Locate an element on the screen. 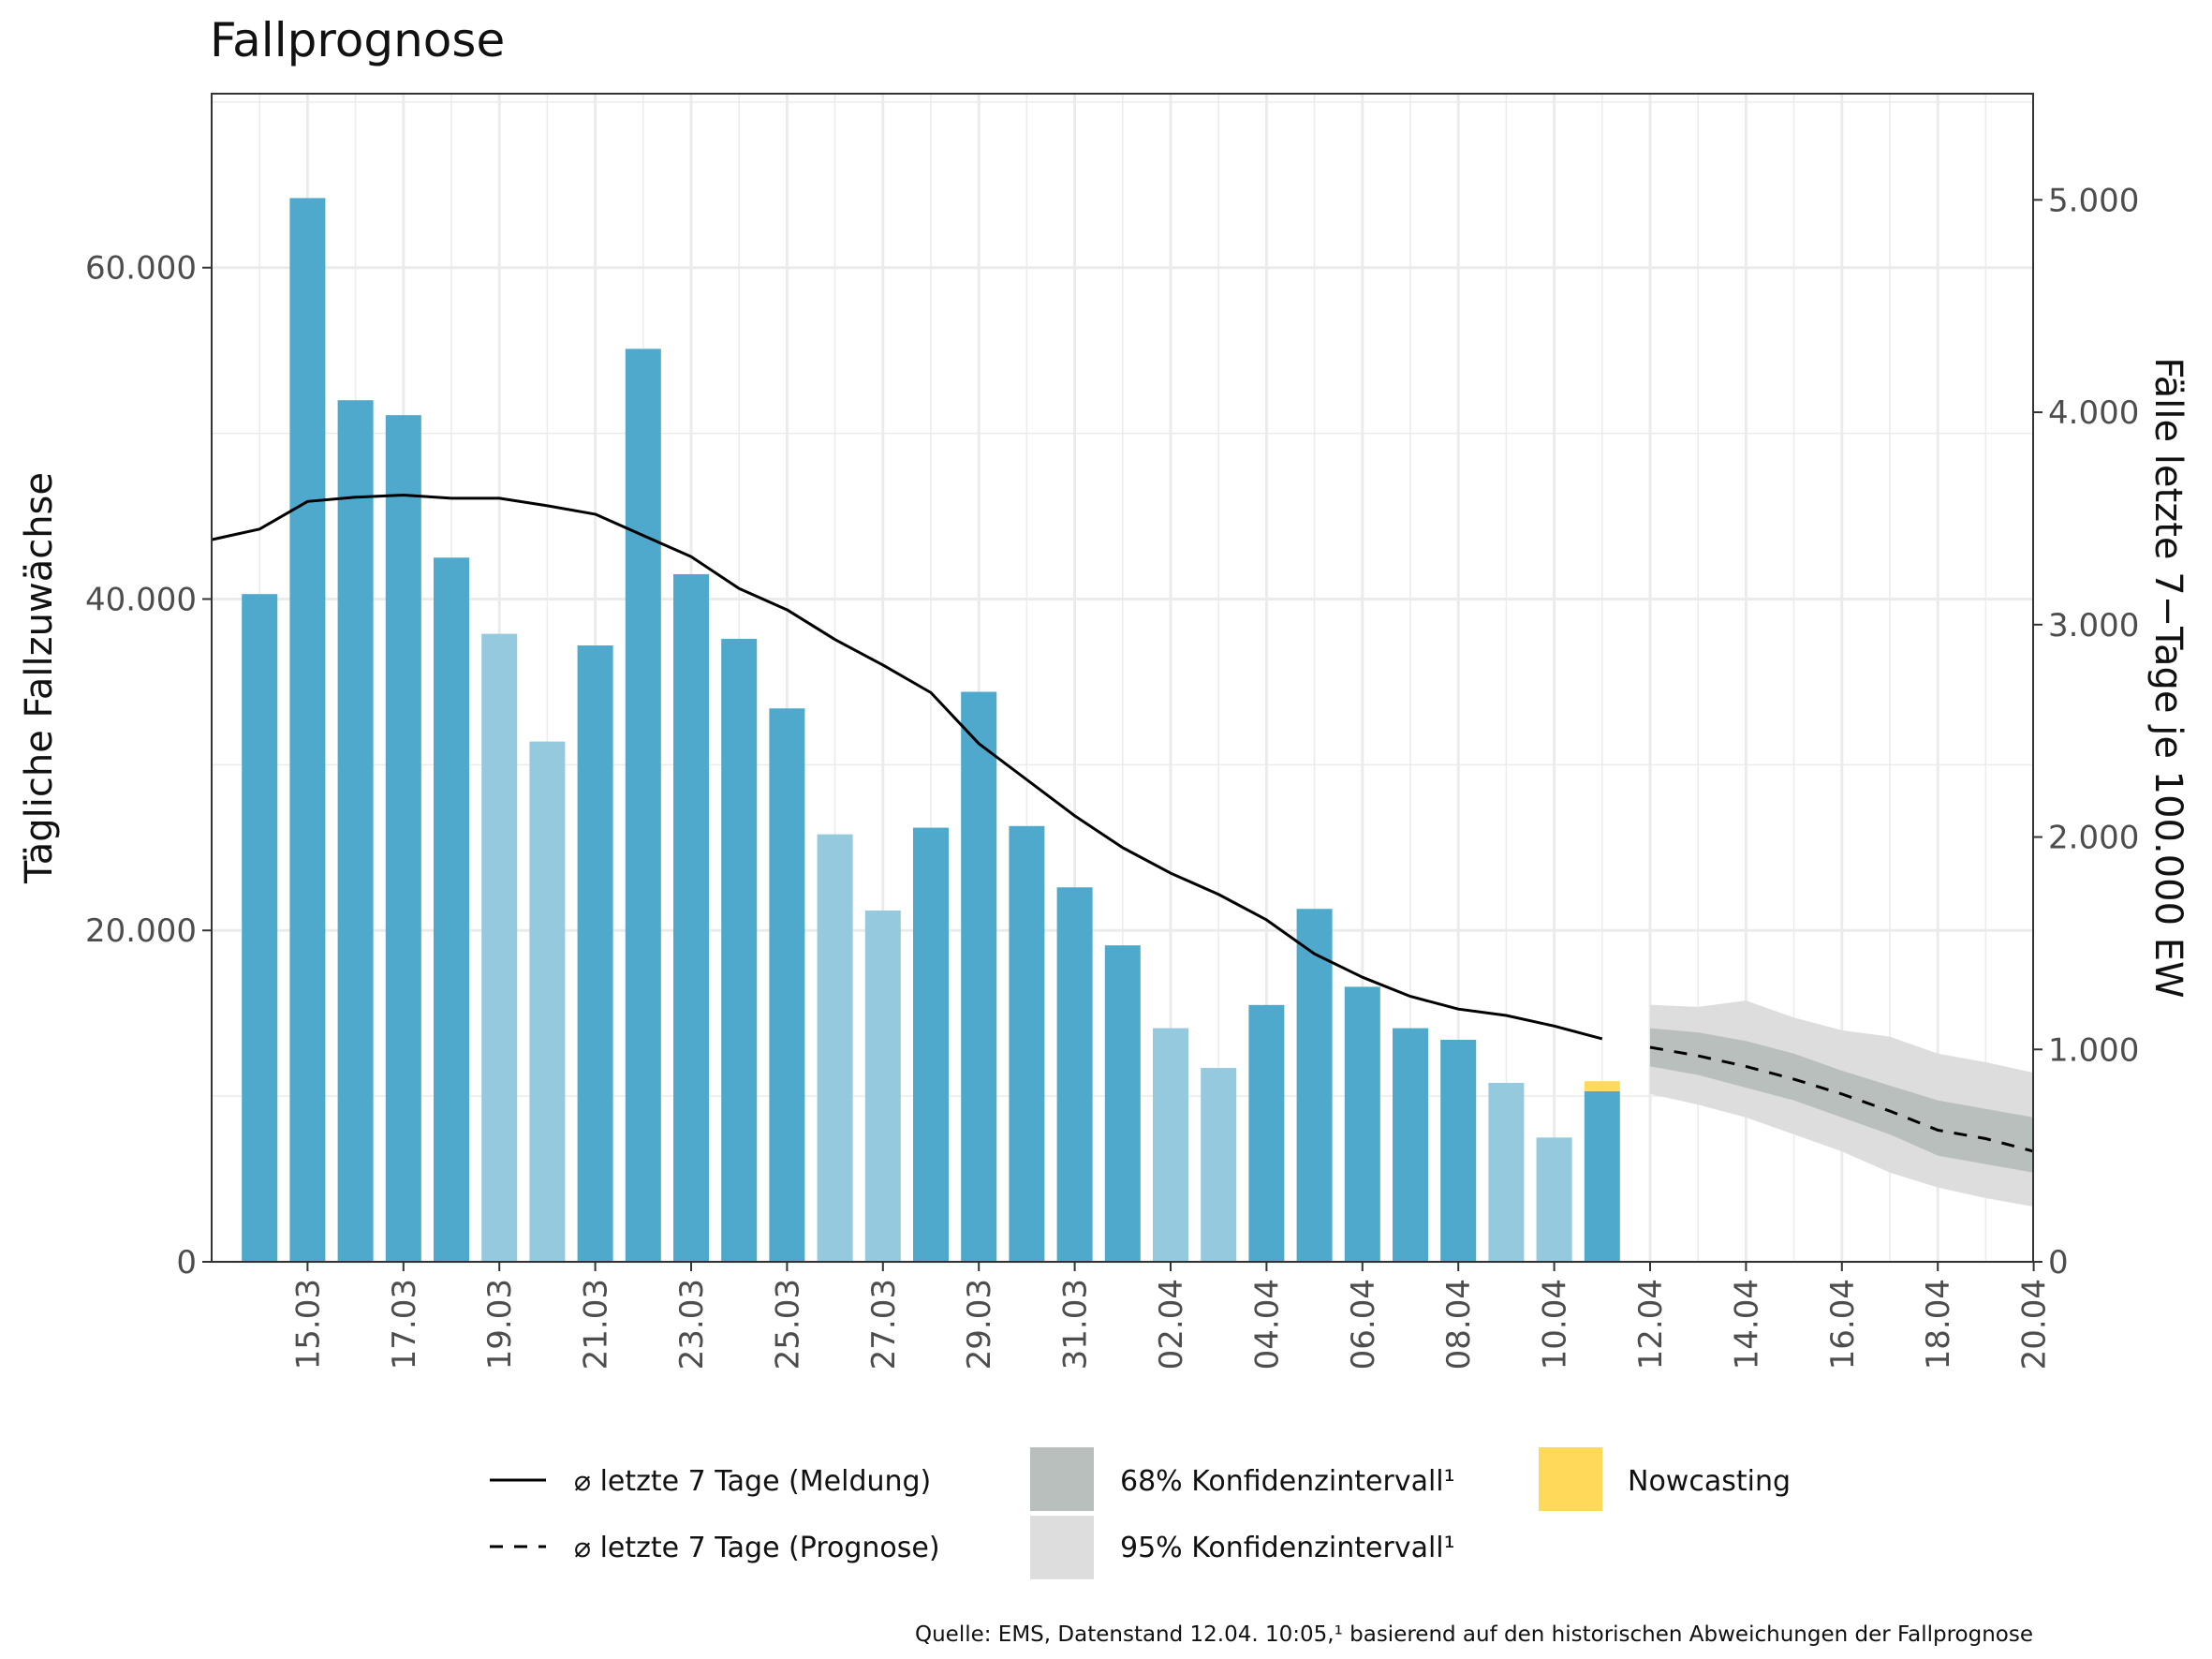 The image size is (2212, 1659). x-tick-label: 19.03 is located at coordinates (500, 1325).